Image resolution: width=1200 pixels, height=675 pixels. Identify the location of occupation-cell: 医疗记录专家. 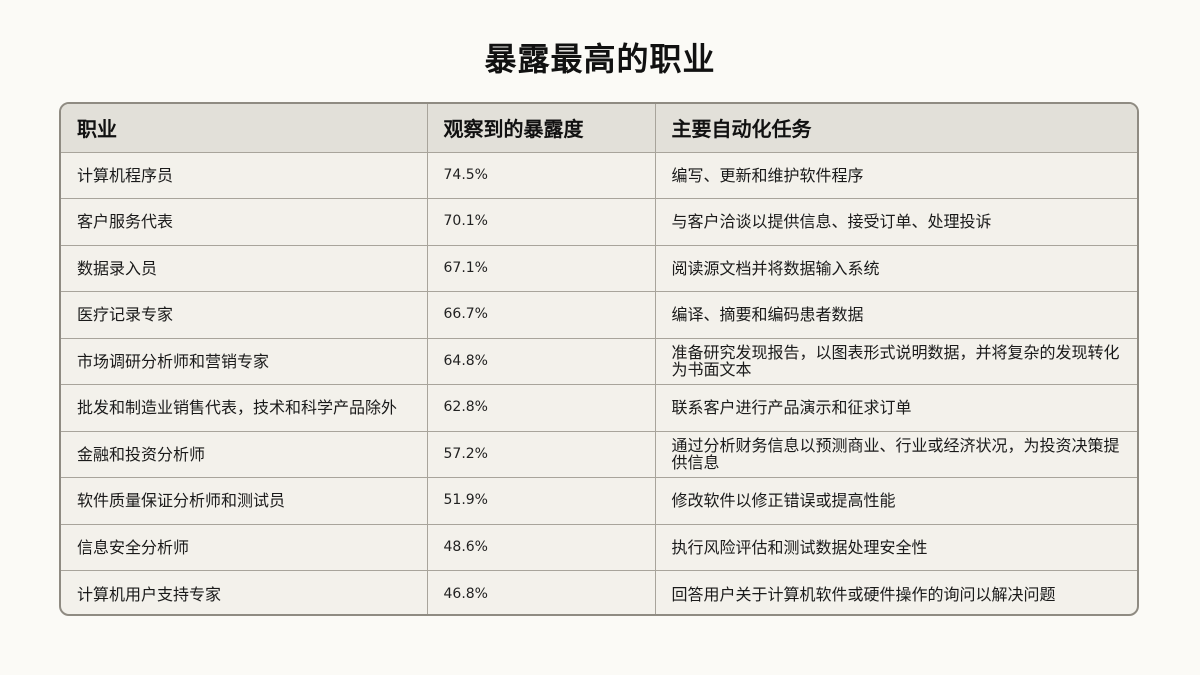
(244, 315).